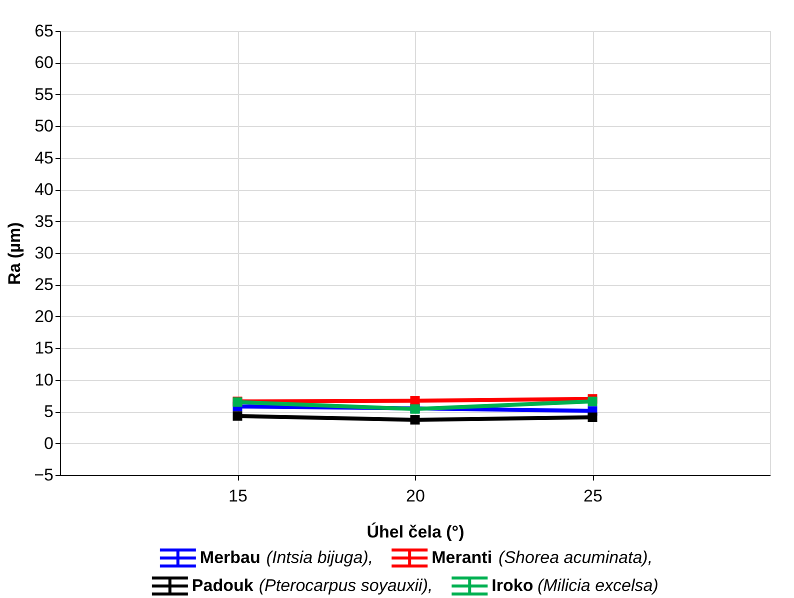  What do you see at coordinates (49, 443) in the screenshot?
I see `y-tick-label: 0` at bounding box center [49, 443].